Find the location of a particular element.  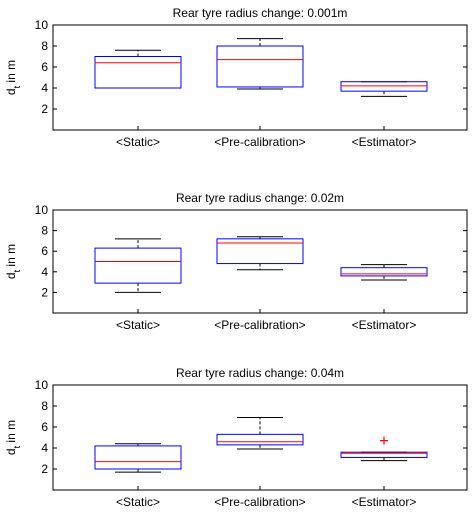

outlier-marker is located at coordinates (384, 440).